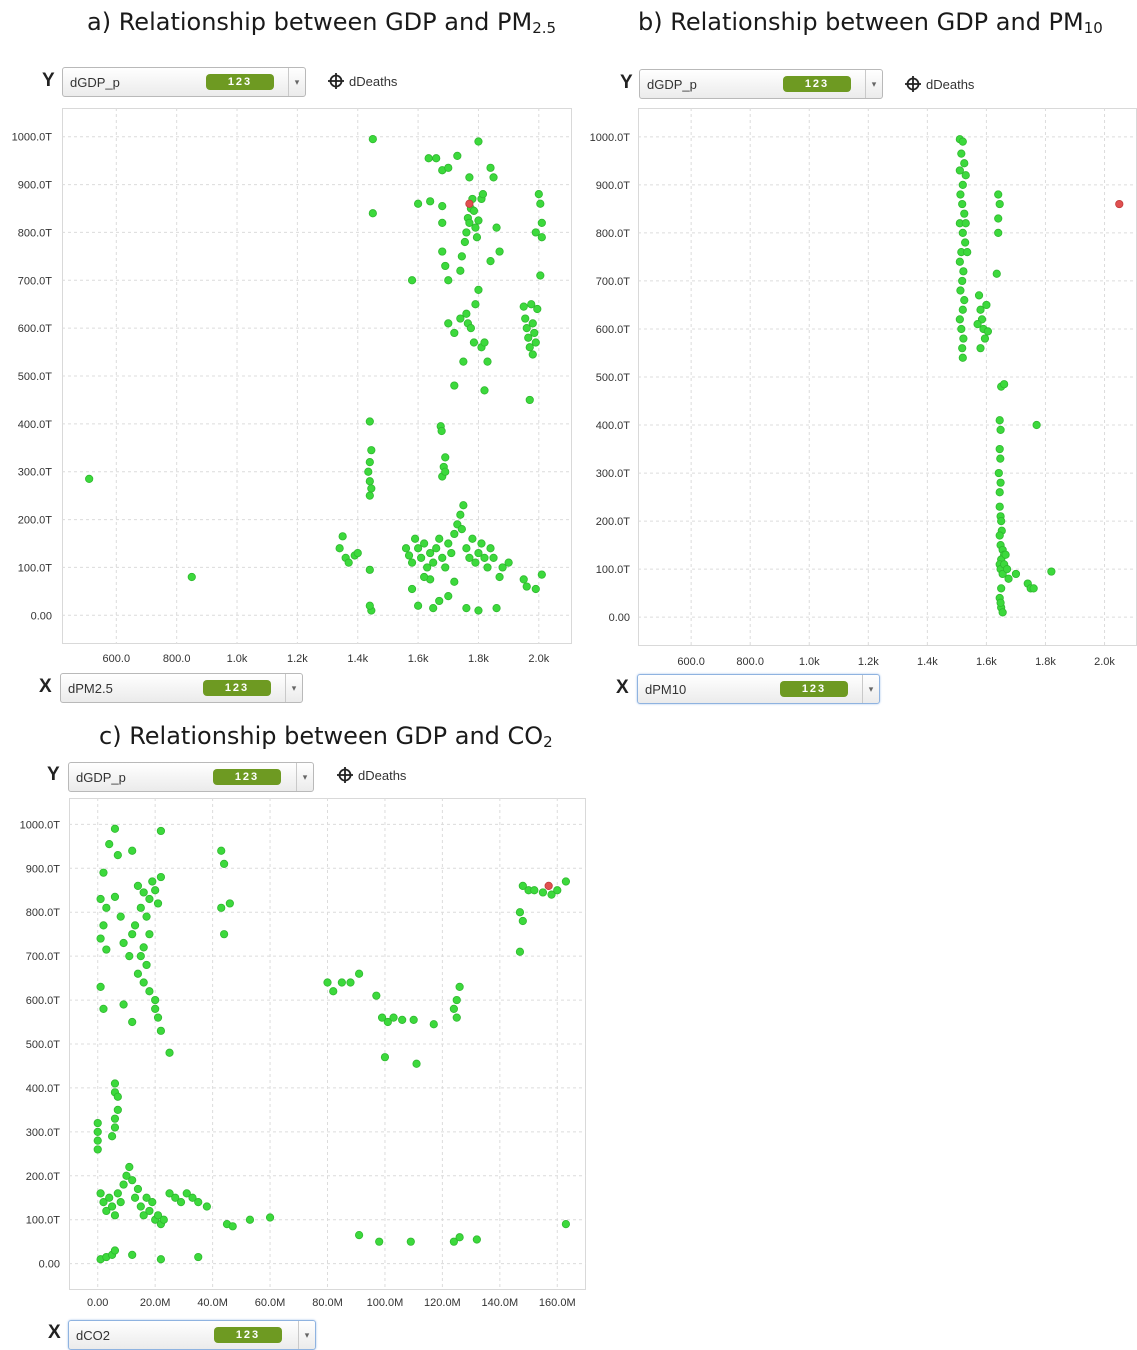  What do you see at coordinates (306, 1335) in the screenshot?
I see `chevron-down-icon: ▾` at bounding box center [306, 1335].